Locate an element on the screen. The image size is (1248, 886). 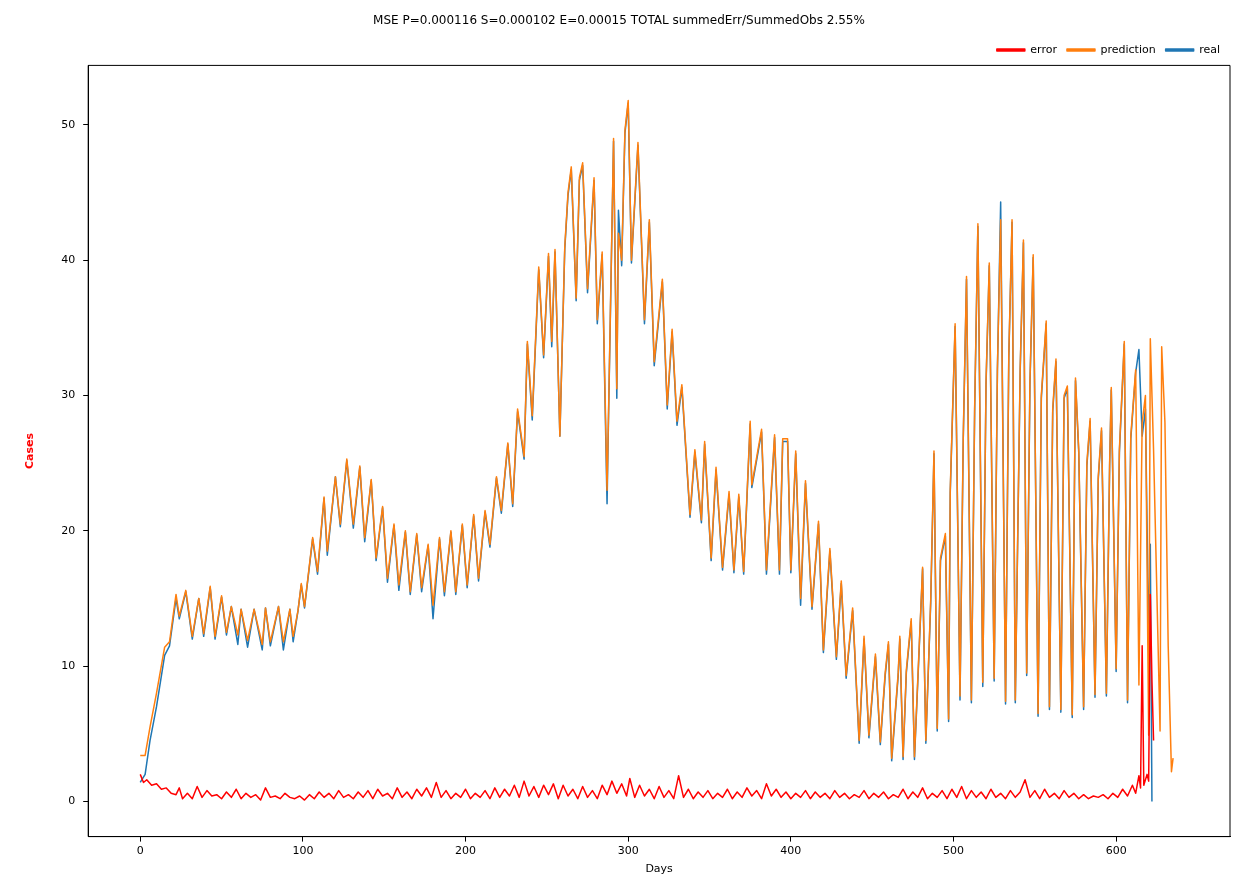
legend-label: prediction is located at coordinates (1128, 49).